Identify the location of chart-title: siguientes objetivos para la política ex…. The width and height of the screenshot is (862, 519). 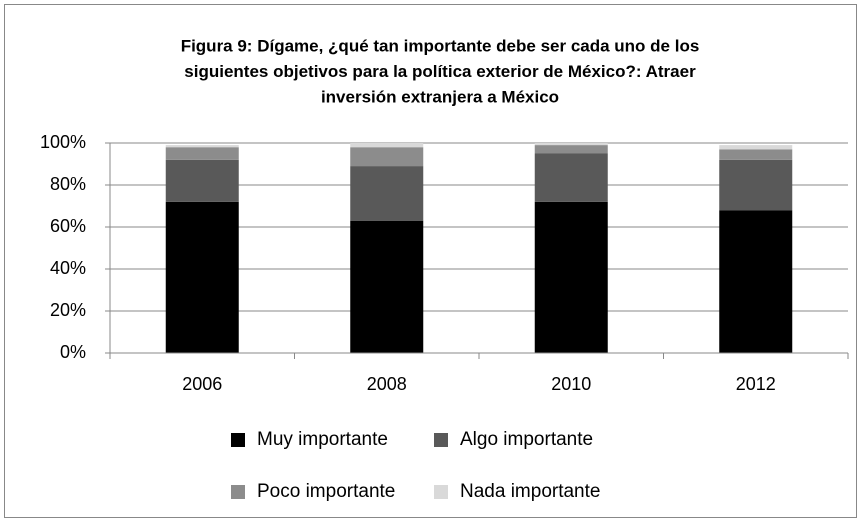
(440, 71).